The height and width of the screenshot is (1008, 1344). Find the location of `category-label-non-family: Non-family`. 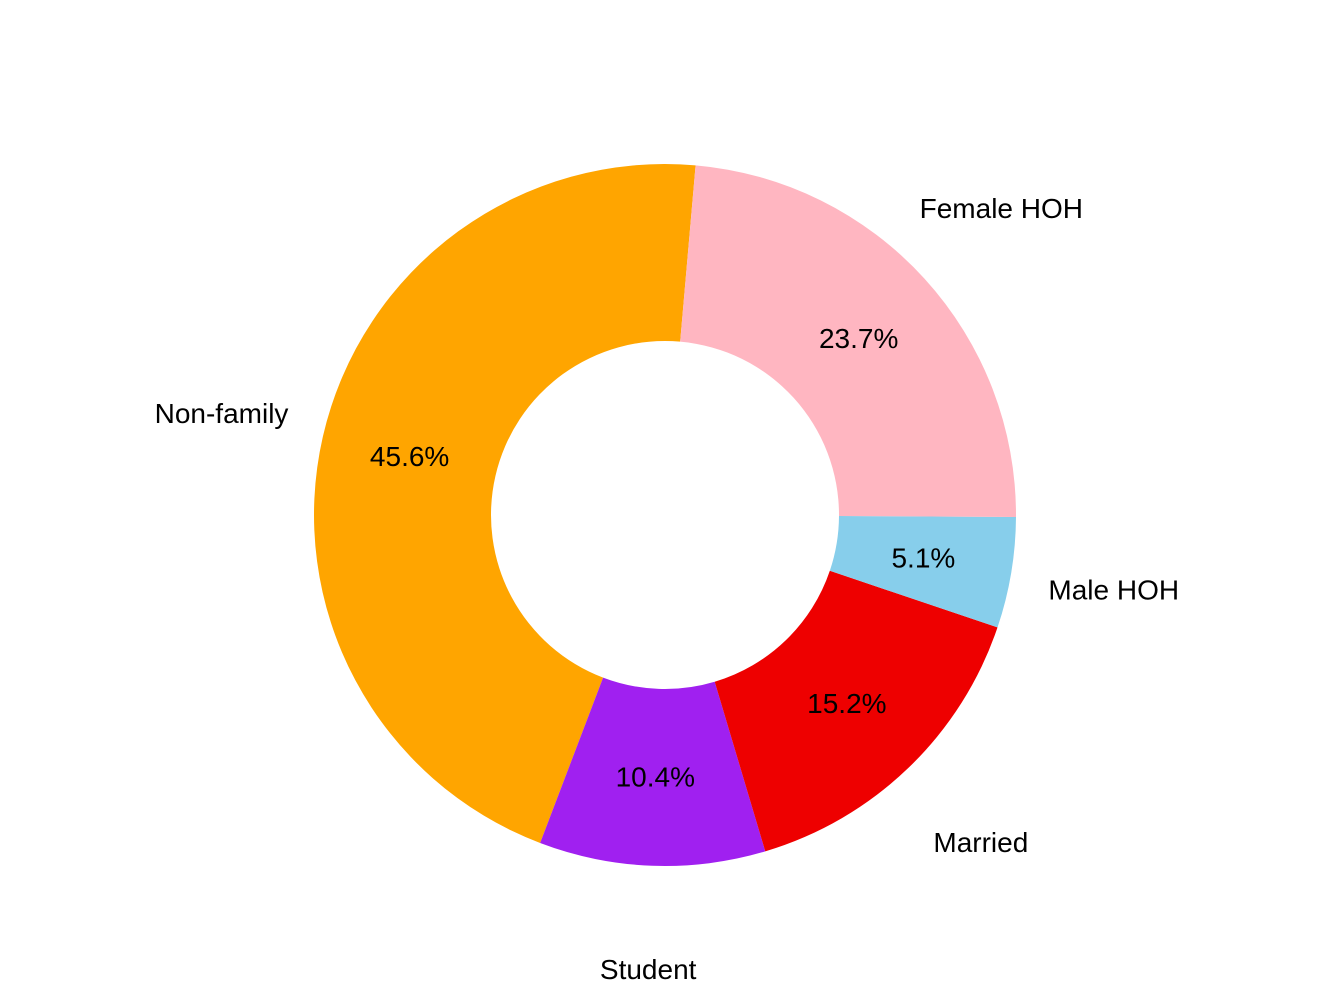

category-label-non-family: Non-family is located at coordinates (222, 413).